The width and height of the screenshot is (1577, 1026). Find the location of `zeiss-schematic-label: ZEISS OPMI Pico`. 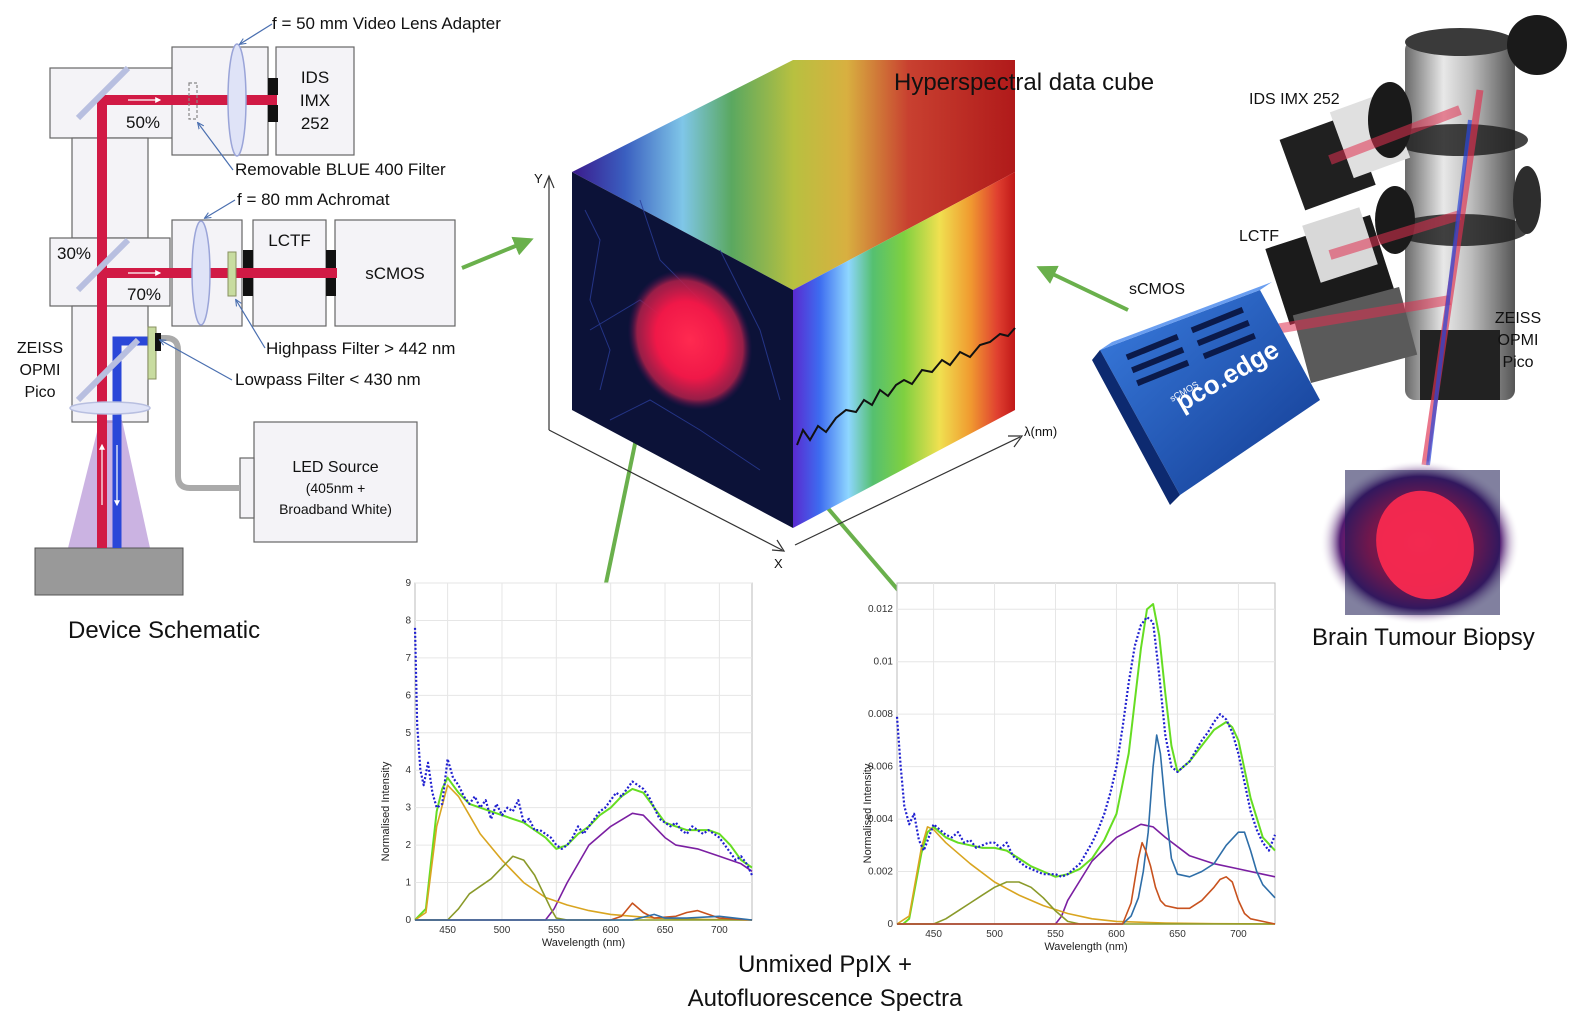

zeiss-schematic-label: ZEISS OPMI Pico is located at coordinates (40, 370).